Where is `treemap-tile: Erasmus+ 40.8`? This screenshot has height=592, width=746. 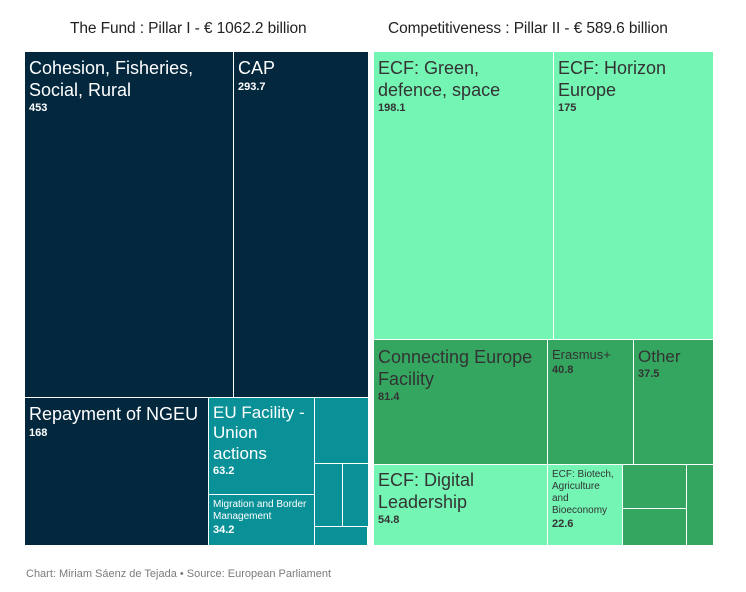
treemap-tile: Erasmus+ 40.8 is located at coordinates (590, 402).